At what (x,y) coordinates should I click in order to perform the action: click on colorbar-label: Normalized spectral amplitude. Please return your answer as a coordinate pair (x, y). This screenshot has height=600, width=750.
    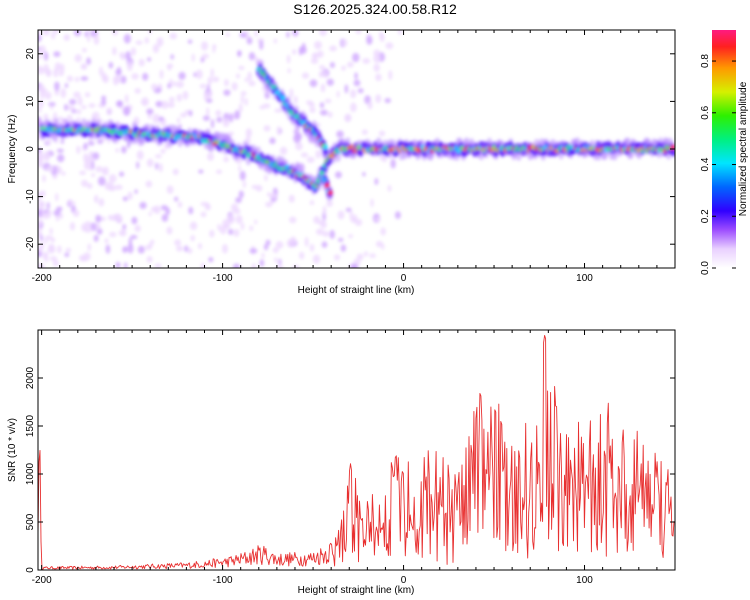
    Looking at the image, I should click on (743, 148).